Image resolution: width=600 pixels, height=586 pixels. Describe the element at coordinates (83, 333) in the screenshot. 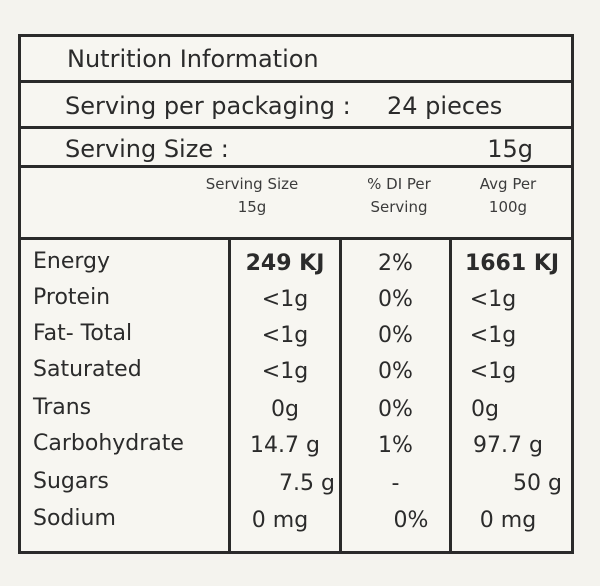

I see `row-name: Fat- Total` at that location.